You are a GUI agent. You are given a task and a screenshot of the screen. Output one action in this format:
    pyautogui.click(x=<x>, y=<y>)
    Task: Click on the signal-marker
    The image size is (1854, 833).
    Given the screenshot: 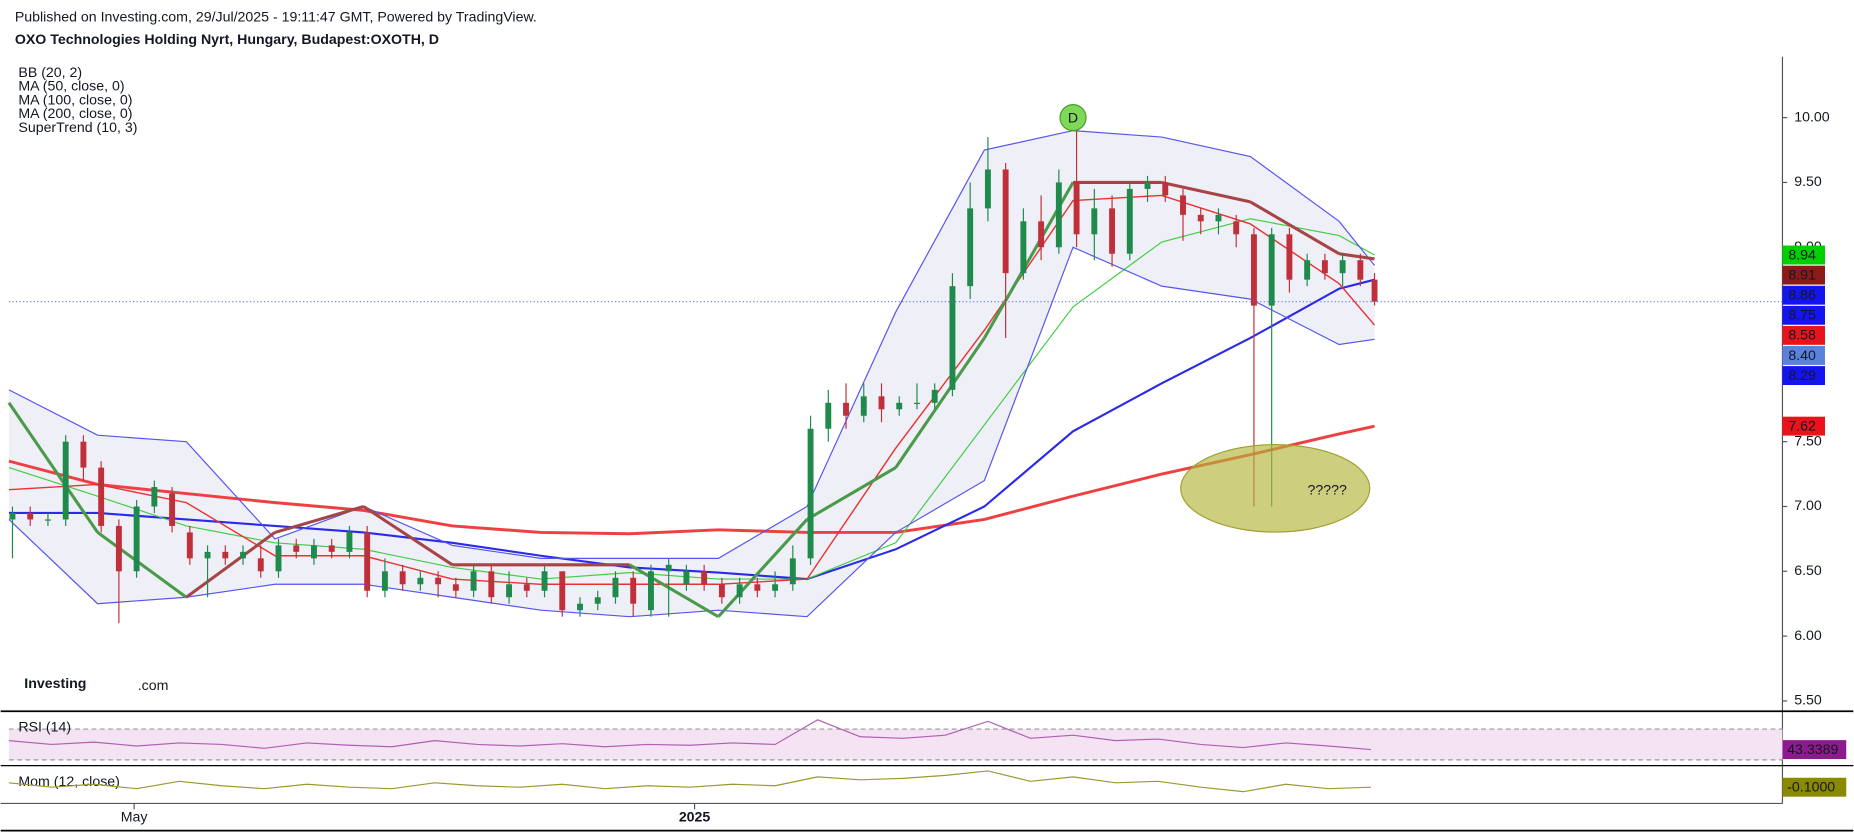 What is the action you would take?
    pyautogui.click(x=1073, y=118)
    